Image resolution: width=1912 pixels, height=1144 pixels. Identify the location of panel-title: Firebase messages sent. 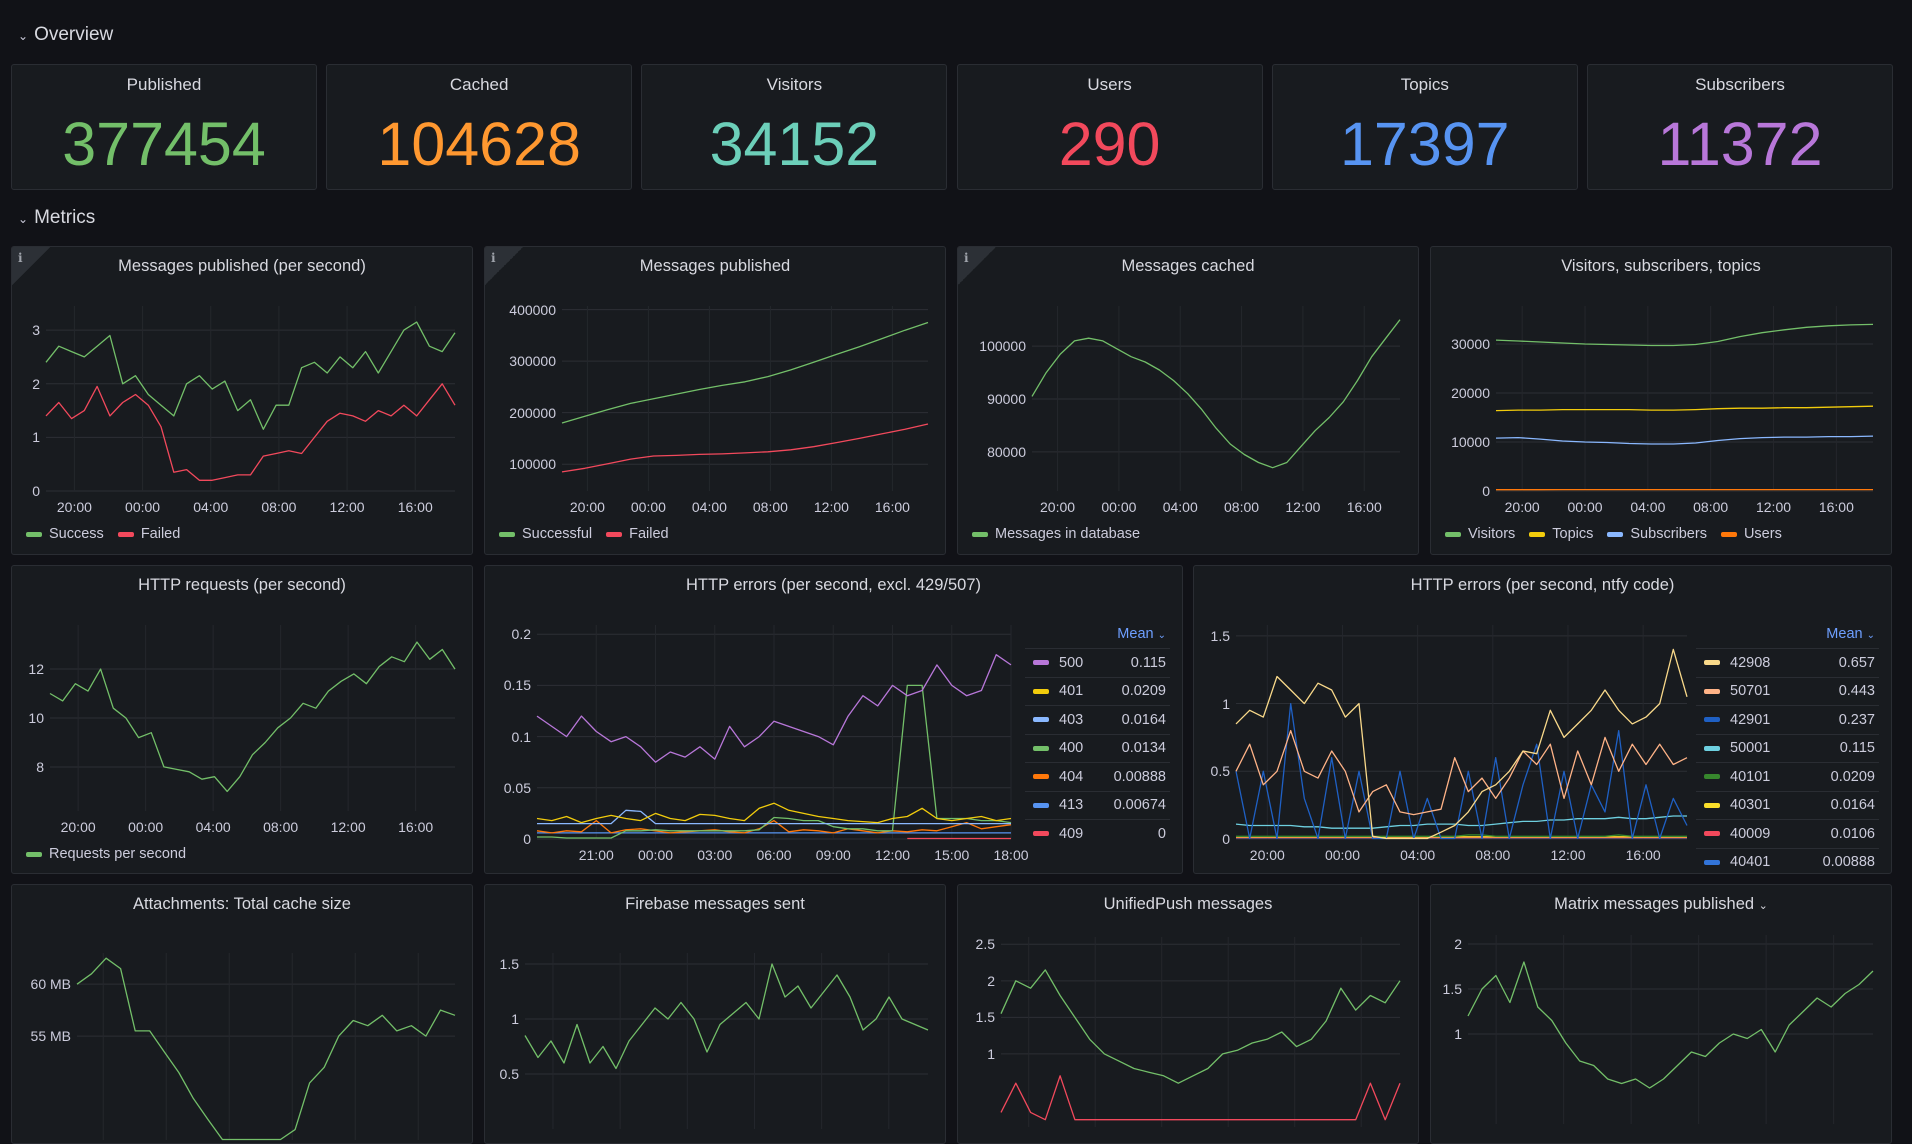
(715, 904).